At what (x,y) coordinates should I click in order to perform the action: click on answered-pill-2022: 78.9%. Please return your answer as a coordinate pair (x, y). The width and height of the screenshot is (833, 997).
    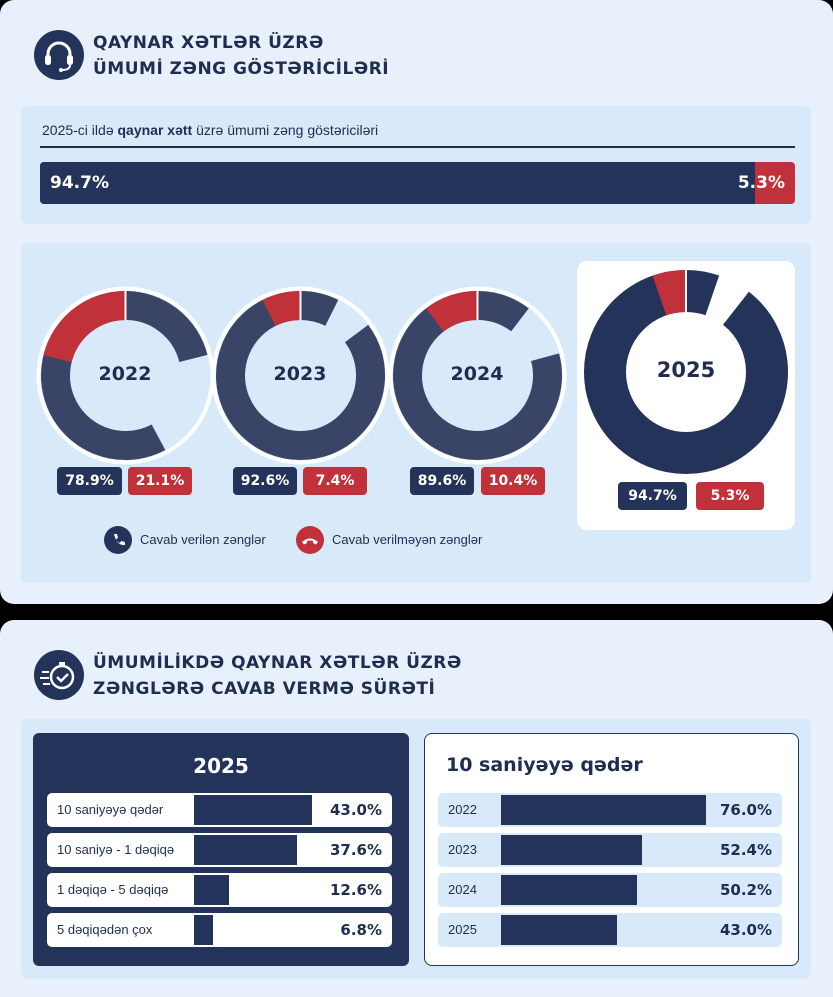
    Looking at the image, I should click on (89, 481).